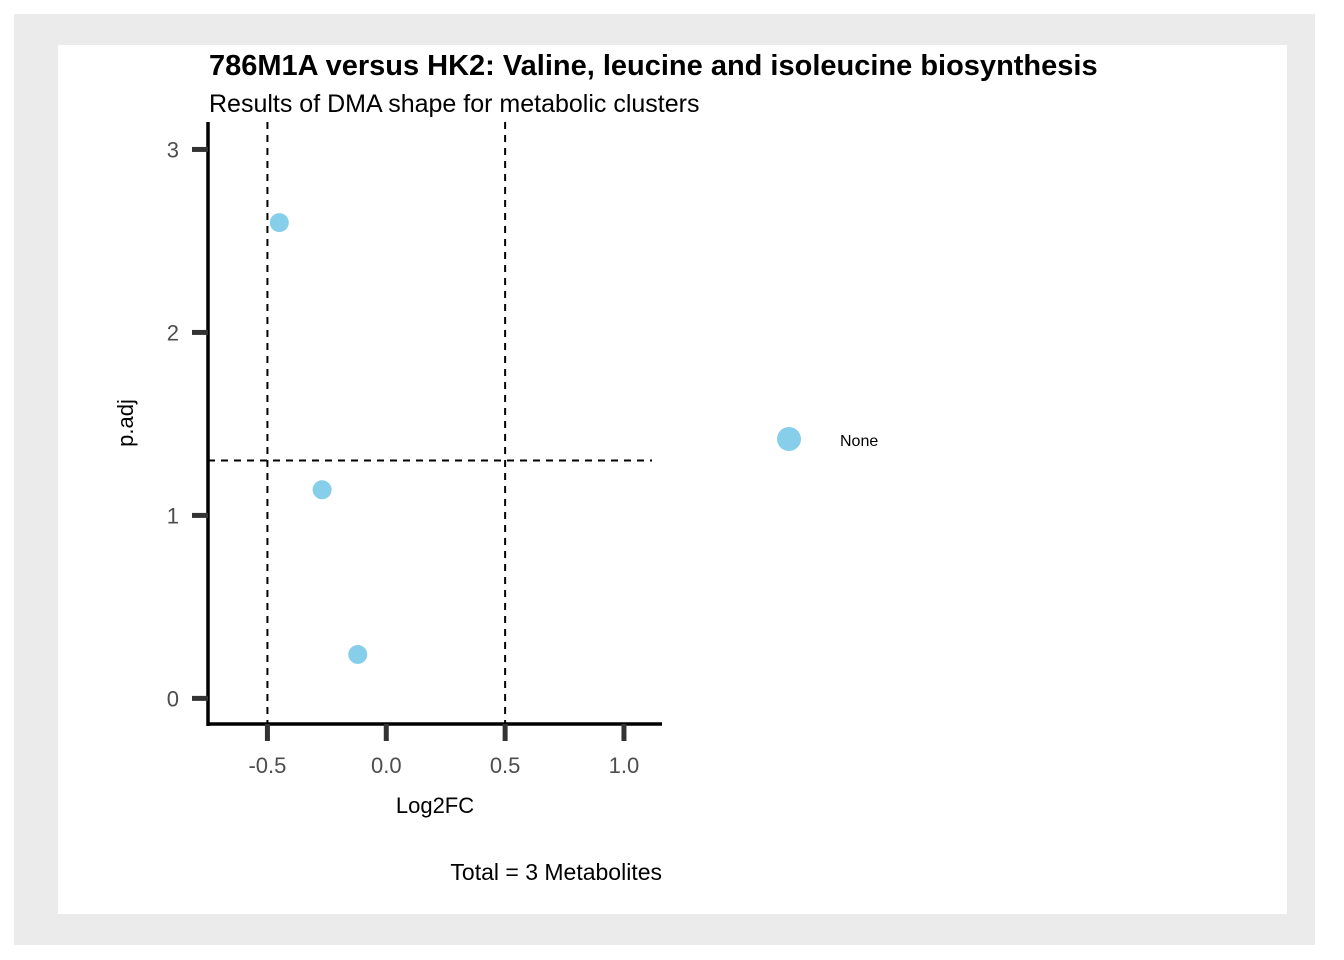 The width and height of the screenshot is (1344, 960). I want to click on y-axis-title: p.adj, so click(125, 423).